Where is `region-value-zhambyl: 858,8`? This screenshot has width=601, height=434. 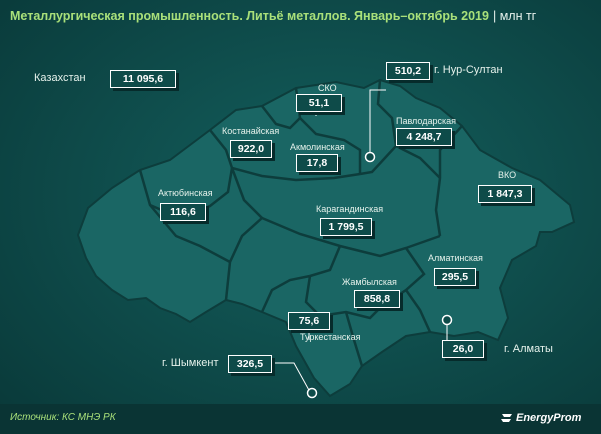
region-value-zhambyl: 858,8 is located at coordinates (377, 299).